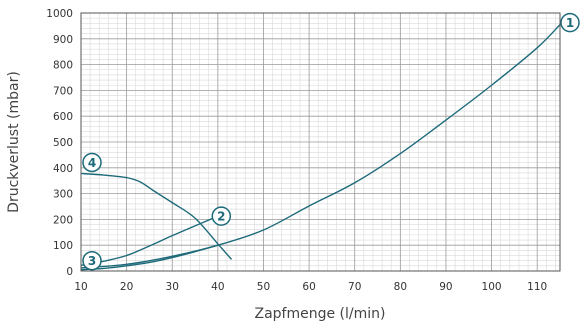 The width and height of the screenshot is (581, 327). Describe the element at coordinates (63, 117) in the screenshot. I see `y-tick-label: 600` at that location.